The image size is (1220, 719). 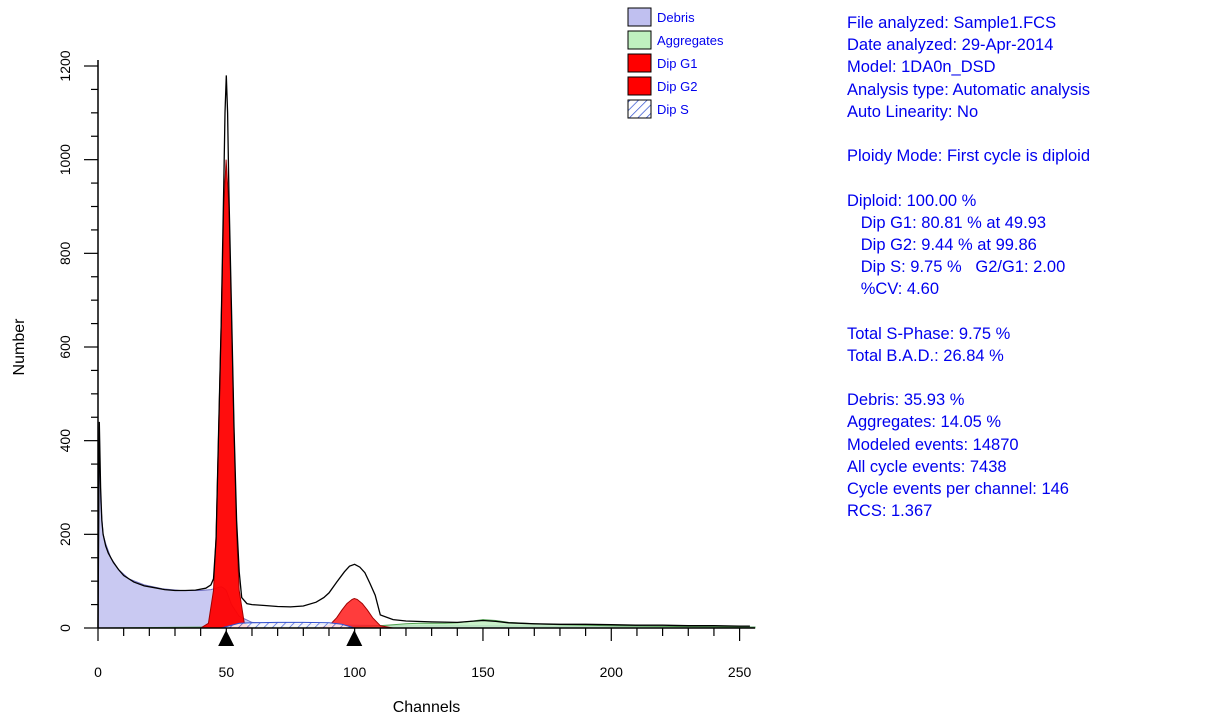 I want to click on legend: Debris Aggregates Dip G1 Dip G2 Dip S, so click(x=675, y=63).